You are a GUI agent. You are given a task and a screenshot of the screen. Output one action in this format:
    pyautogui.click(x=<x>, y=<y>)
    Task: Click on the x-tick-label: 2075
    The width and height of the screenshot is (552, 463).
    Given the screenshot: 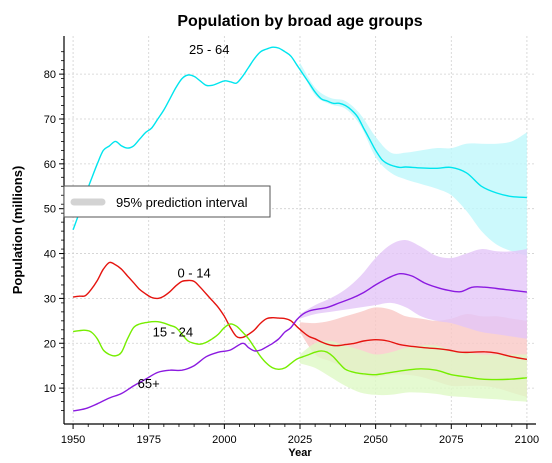 What is the action you would take?
    pyautogui.click(x=451, y=440)
    